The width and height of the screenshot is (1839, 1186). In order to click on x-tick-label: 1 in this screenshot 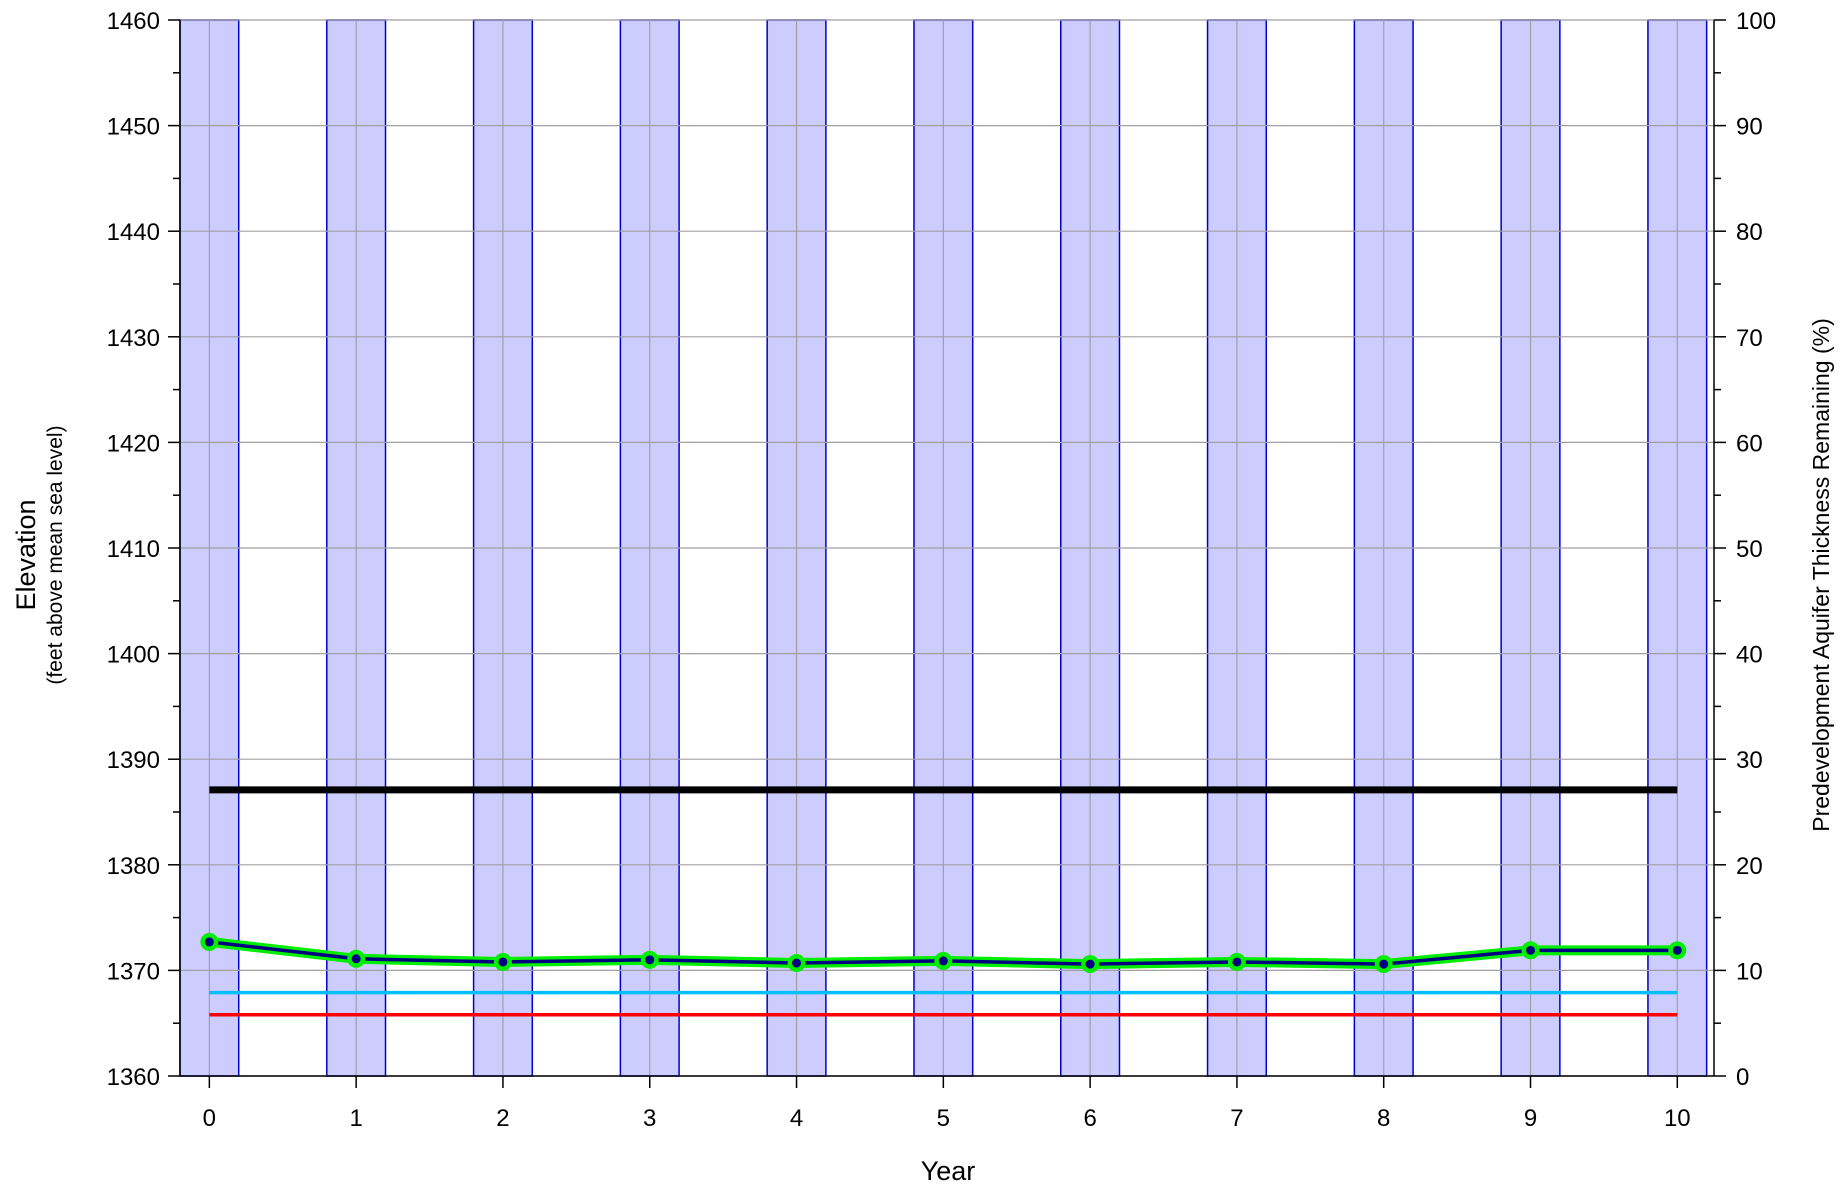, I will do `click(355, 1118)`.